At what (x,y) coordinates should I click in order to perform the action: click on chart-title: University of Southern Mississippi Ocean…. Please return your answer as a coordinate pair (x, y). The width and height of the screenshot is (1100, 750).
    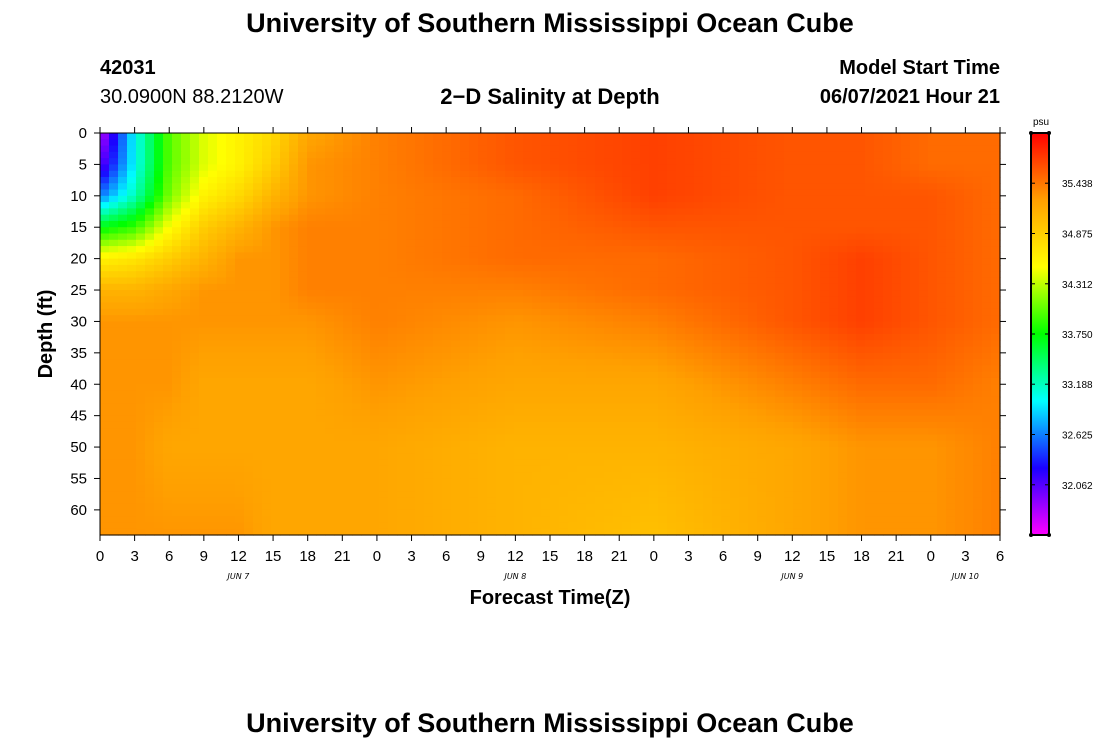
    Looking at the image, I should click on (550, 23).